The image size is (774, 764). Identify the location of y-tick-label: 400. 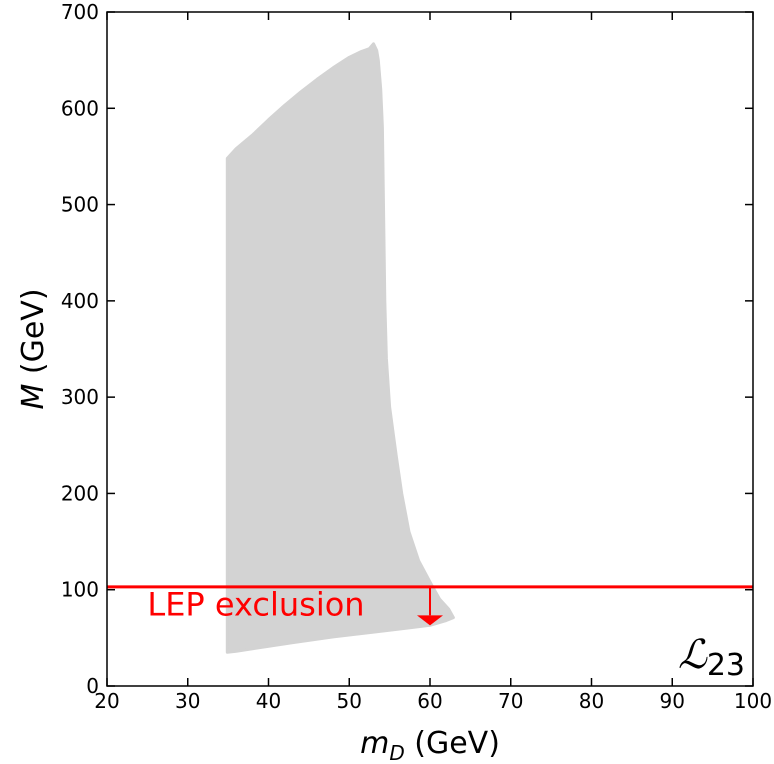
(80, 301).